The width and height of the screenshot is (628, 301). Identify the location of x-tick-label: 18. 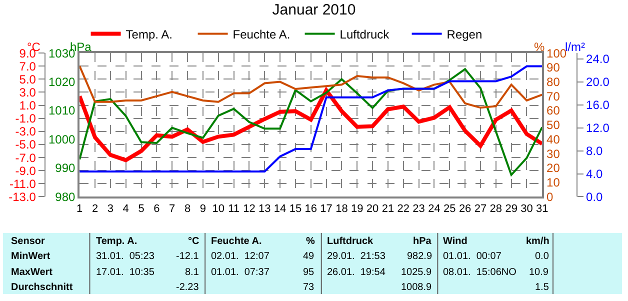
(342, 208).